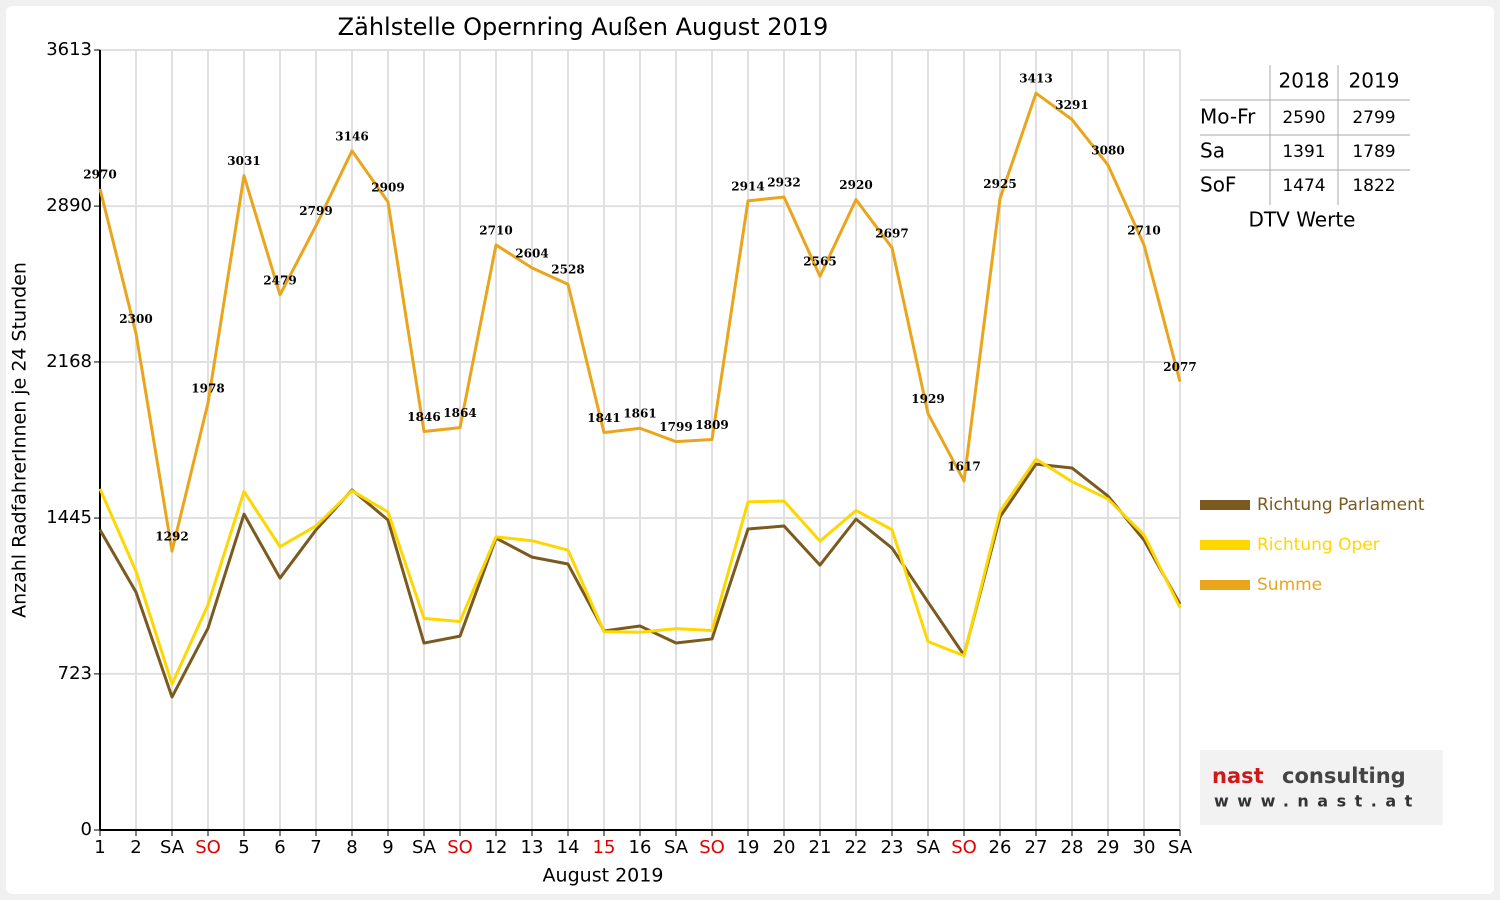 Image resolution: width=1500 pixels, height=900 pixels. I want to click on data-label: 3031, so click(243, 161).